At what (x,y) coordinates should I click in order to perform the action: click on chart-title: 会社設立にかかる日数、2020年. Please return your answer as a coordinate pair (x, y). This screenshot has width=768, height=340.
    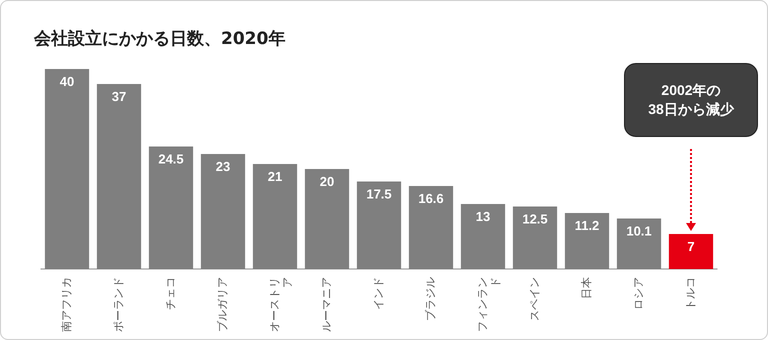
    Looking at the image, I should click on (160, 39).